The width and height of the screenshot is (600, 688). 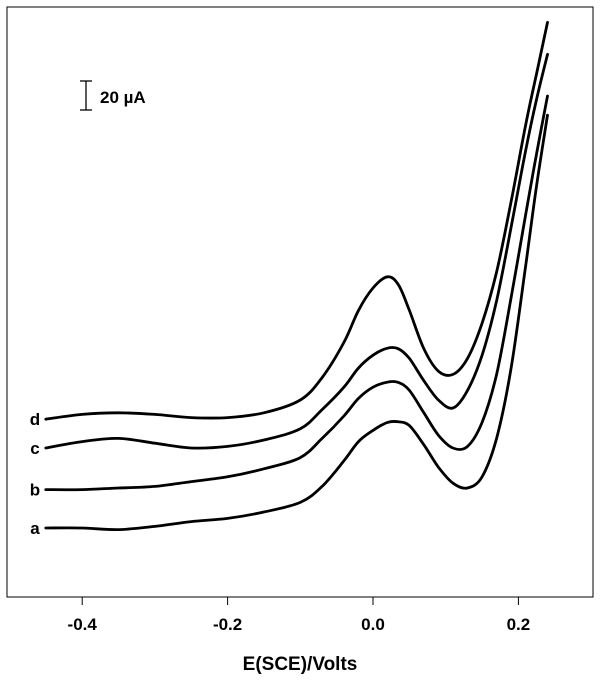 I want to click on x-axis-title: E(SCE)/Volts, so click(x=300, y=664).